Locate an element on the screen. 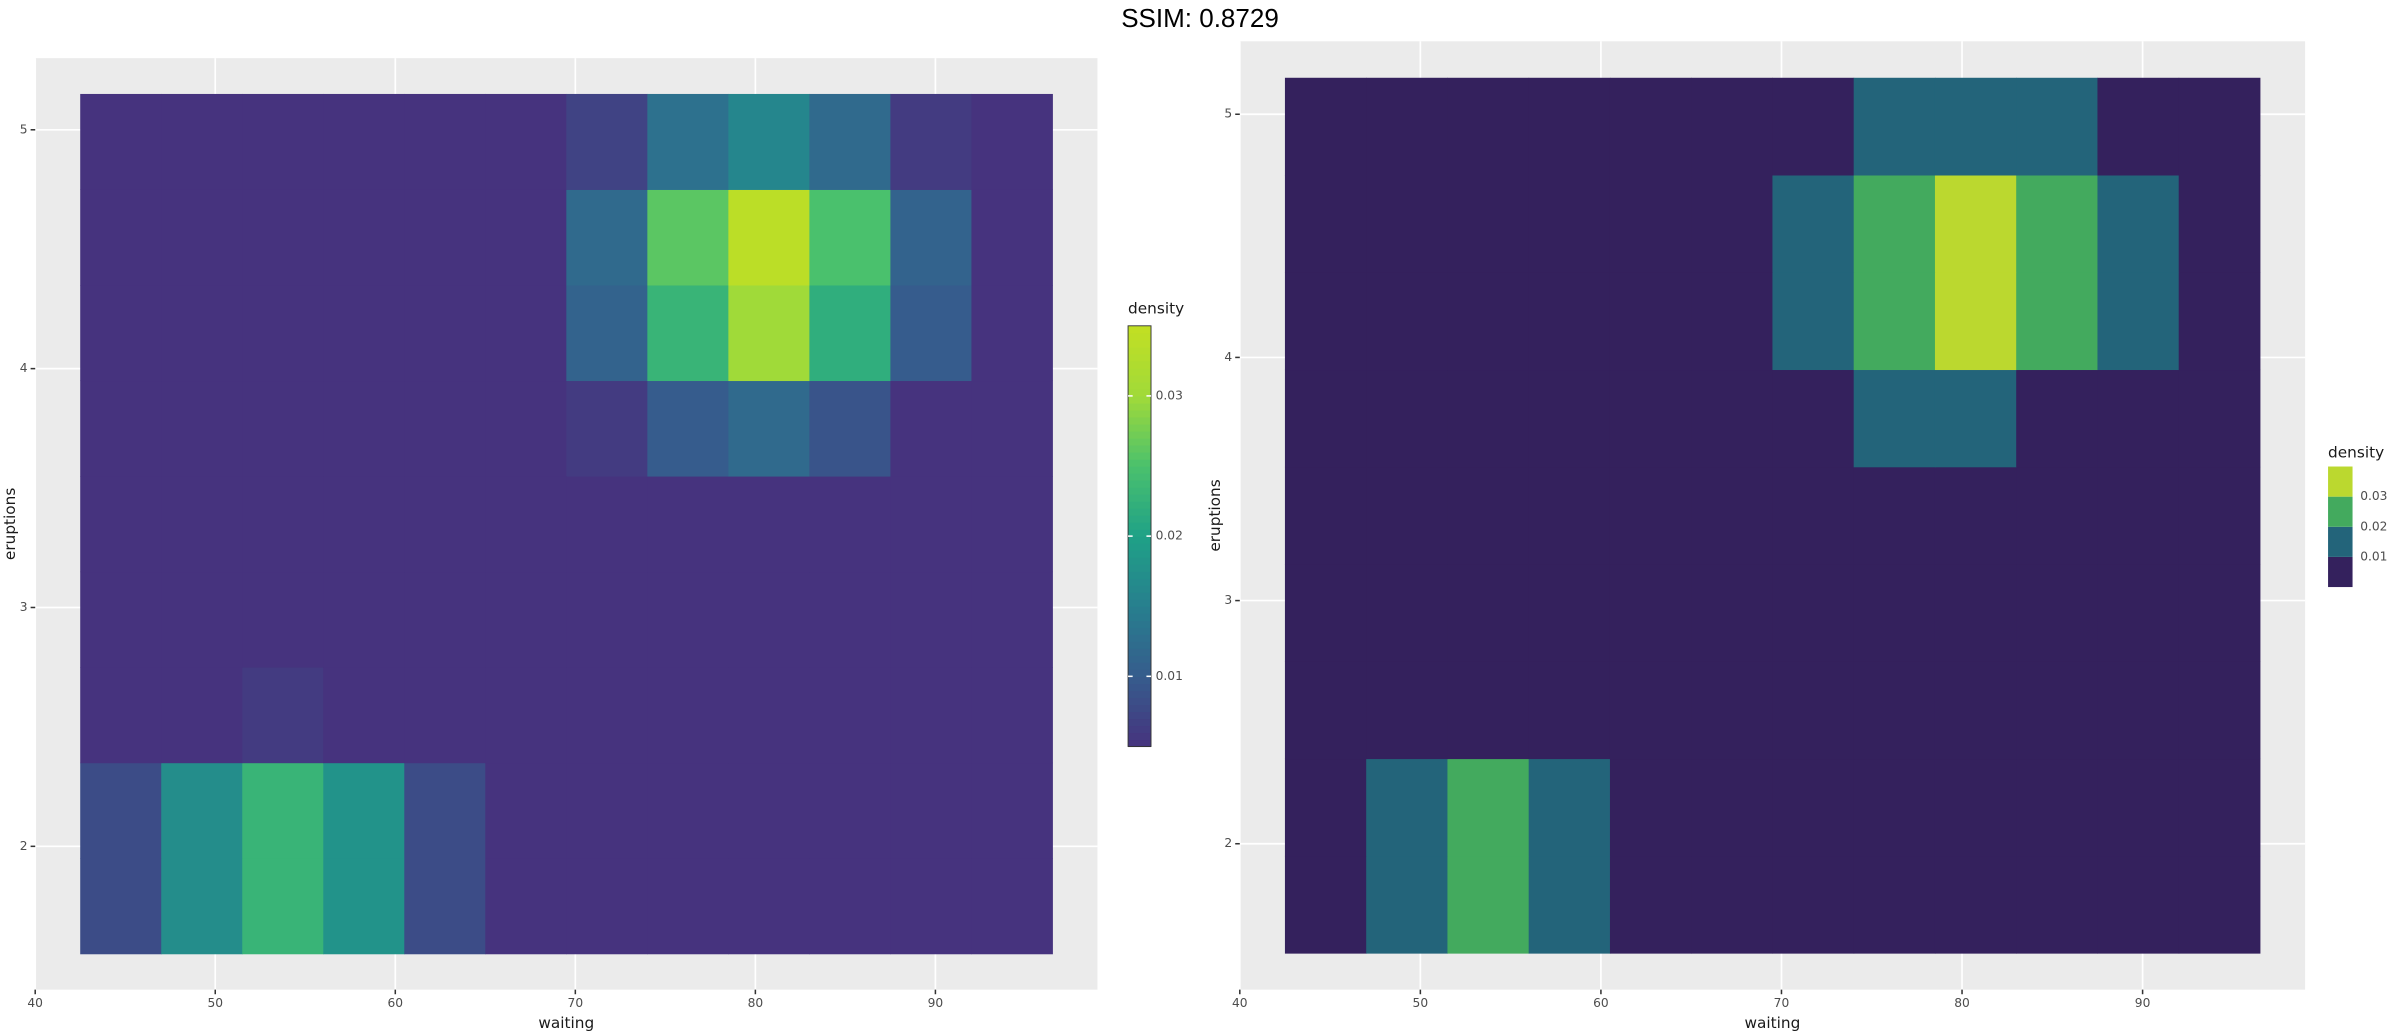  y-tick-label: 2 is located at coordinates (24, 846).